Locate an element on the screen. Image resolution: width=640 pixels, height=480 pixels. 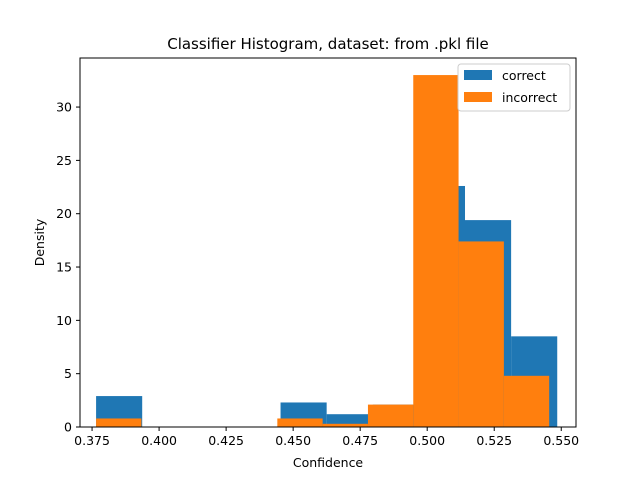
y-tick-label: 25 is located at coordinates (64, 160).